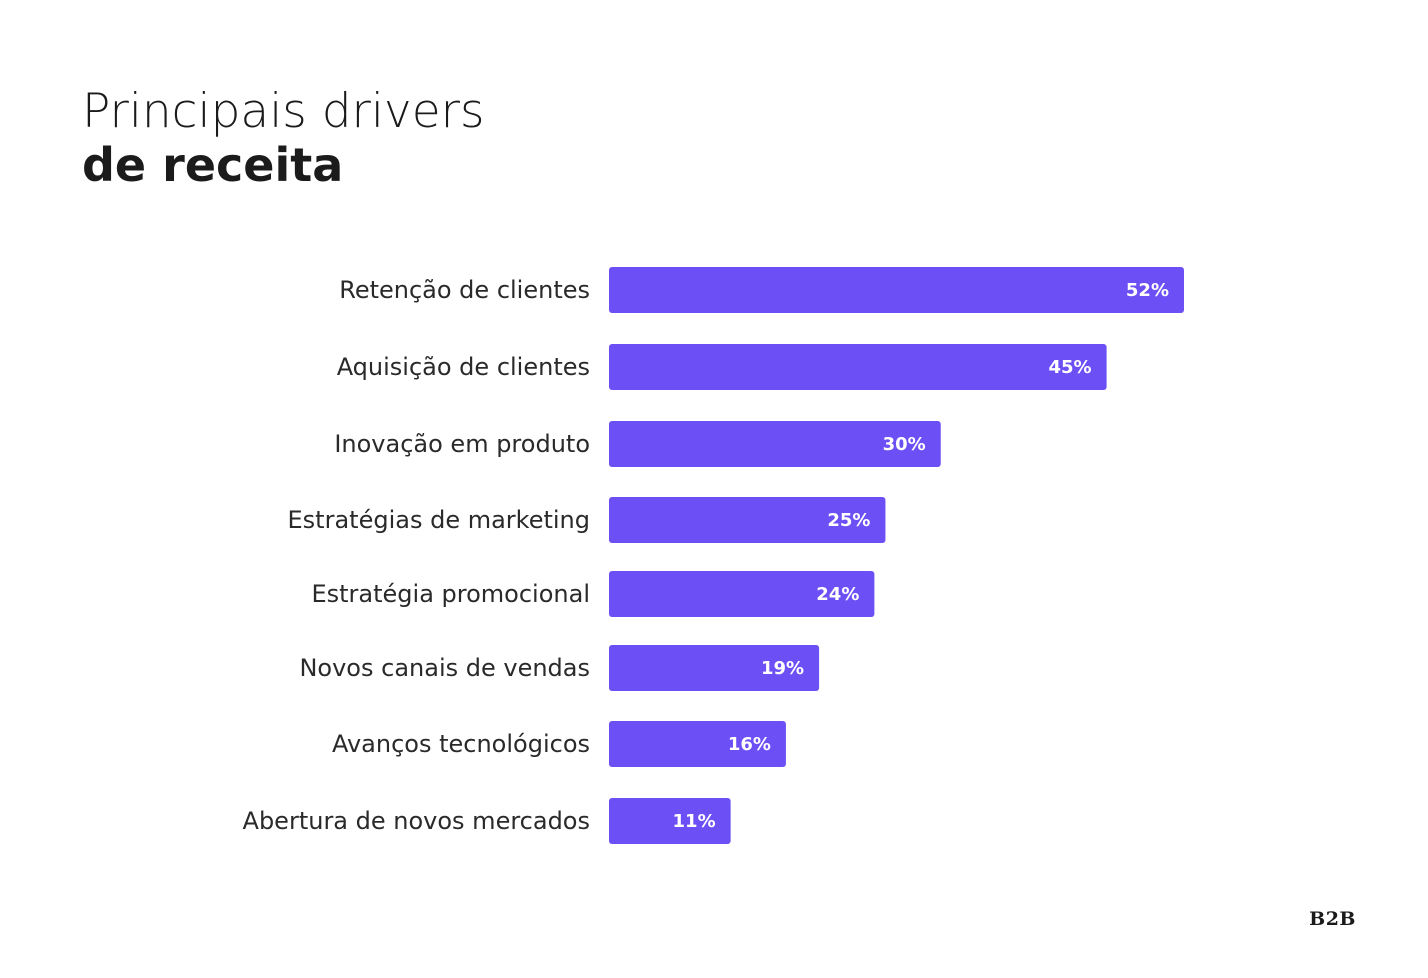  I want to click on value-label-3: 25%, so click(848, 520).